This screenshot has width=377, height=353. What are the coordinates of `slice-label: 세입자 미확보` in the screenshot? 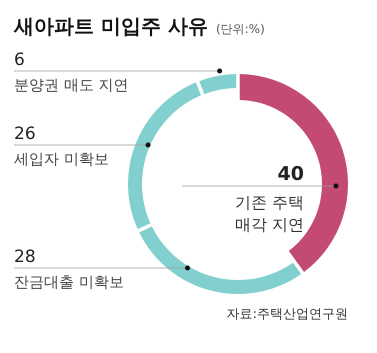 It's located at (61, 159).